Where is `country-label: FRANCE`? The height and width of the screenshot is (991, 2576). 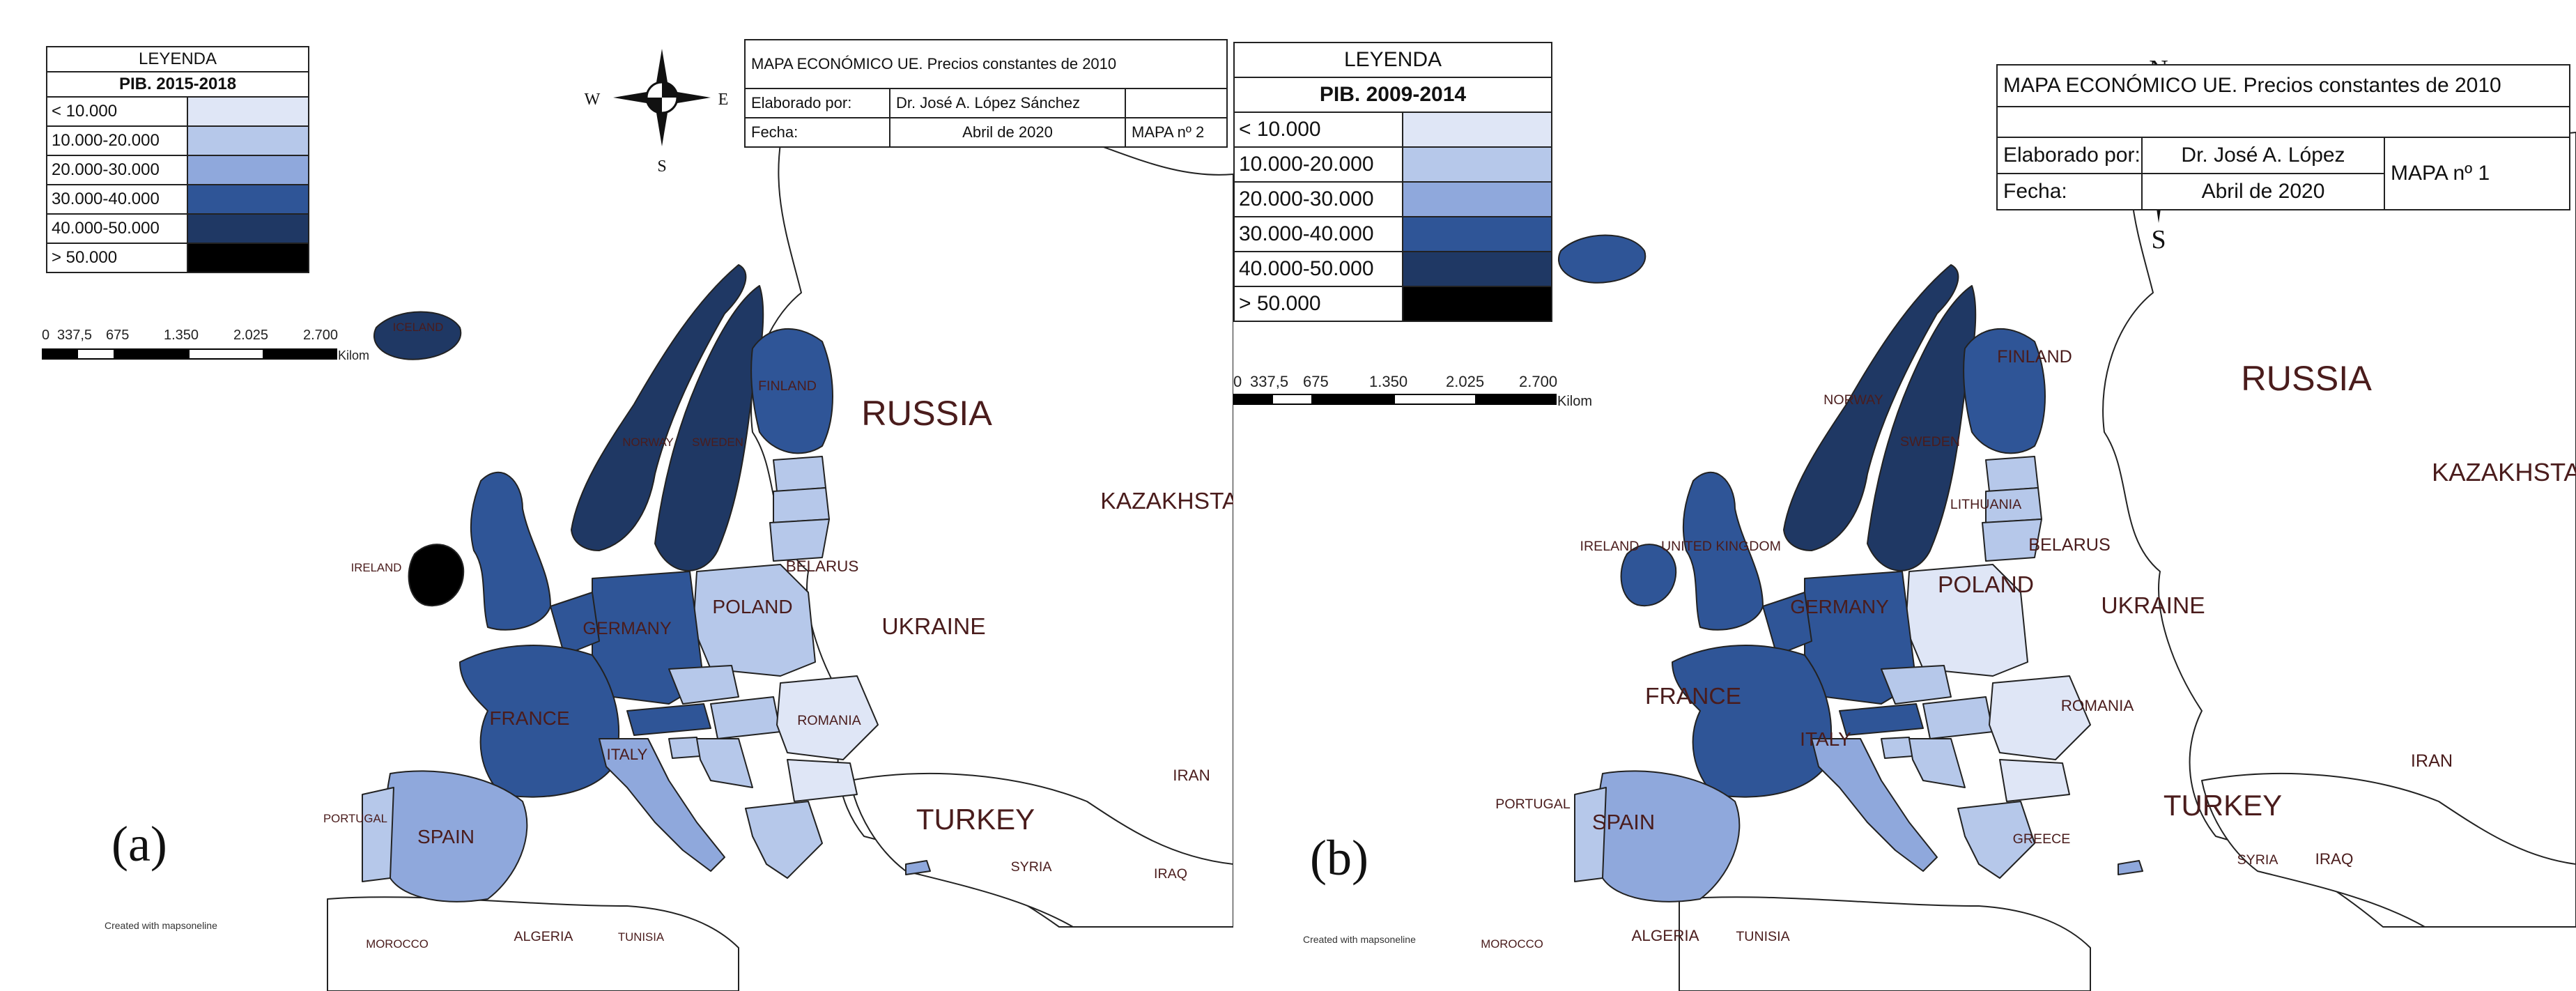
country-label: FRANCE is located at coordinates (1693, 696).